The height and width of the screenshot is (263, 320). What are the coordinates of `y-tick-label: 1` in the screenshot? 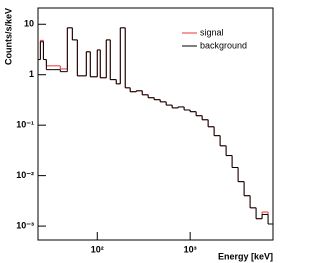 It's located at (31, 74).